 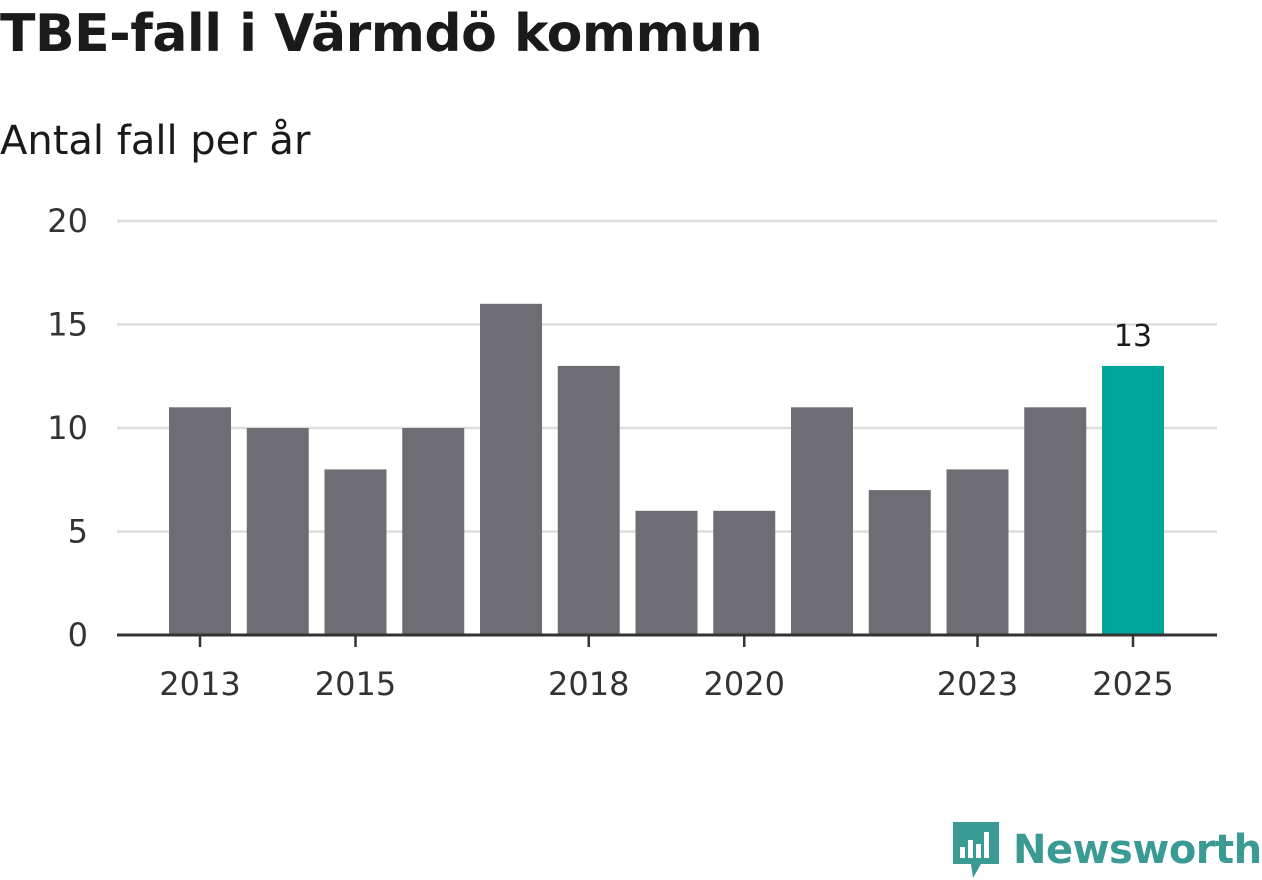 I want to click on bar-2018, so click(x=588, y=500).